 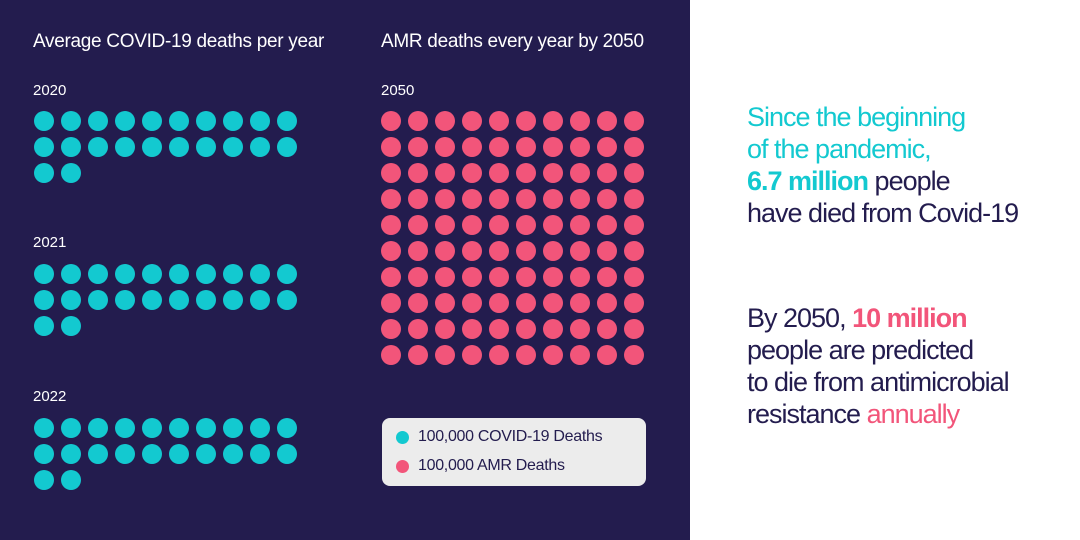 I want to click on amr-dot-grid-2050, so click(x=512, y=238).